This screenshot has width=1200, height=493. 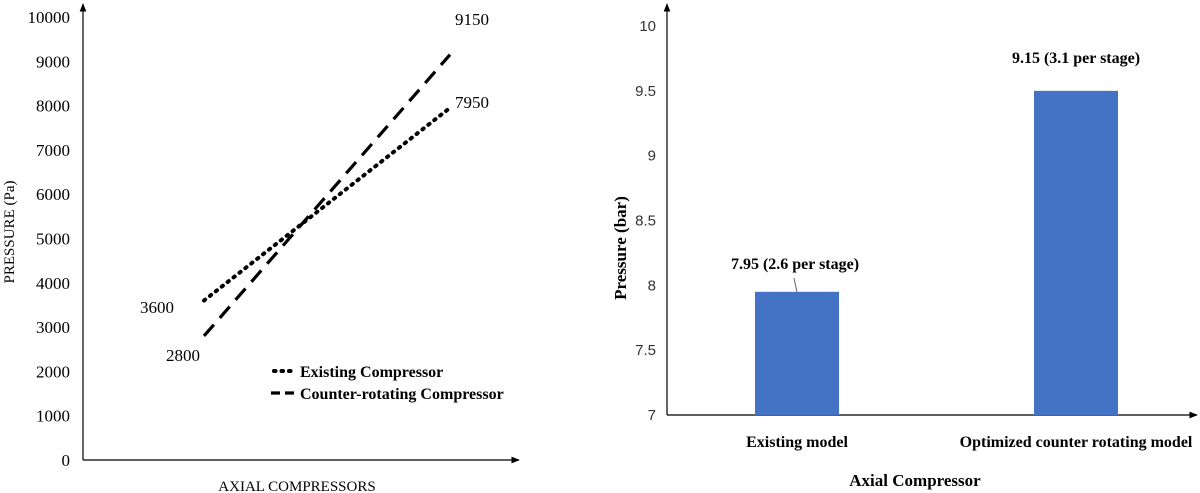 What do you see at coordinates (1076, 58) in the screenshot?
I see `bar-data-label: 9.15 (3.1 per stage)` at bounding box center [1076, 58].